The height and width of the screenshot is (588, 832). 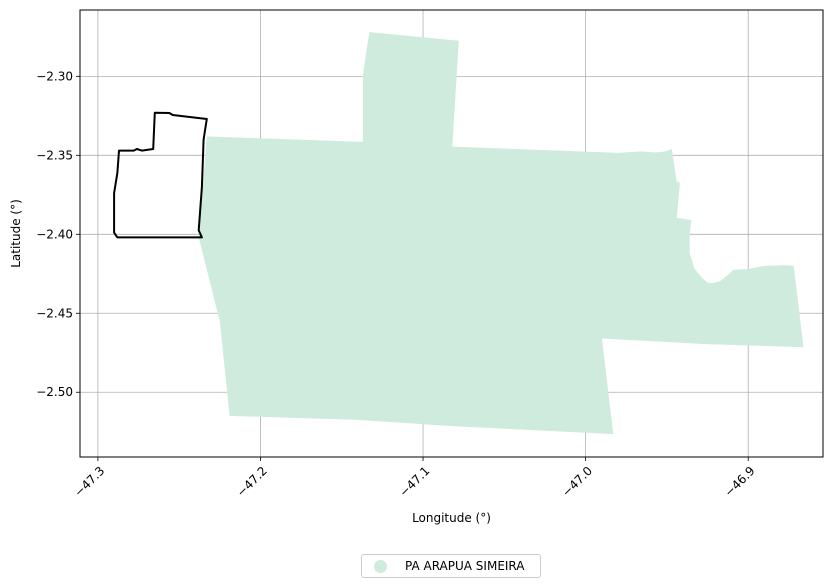 What do you see at coordinates (415, 482) in the screenshot?
I see `x-tick-label: −47.1` at bounding box center [415, 482].